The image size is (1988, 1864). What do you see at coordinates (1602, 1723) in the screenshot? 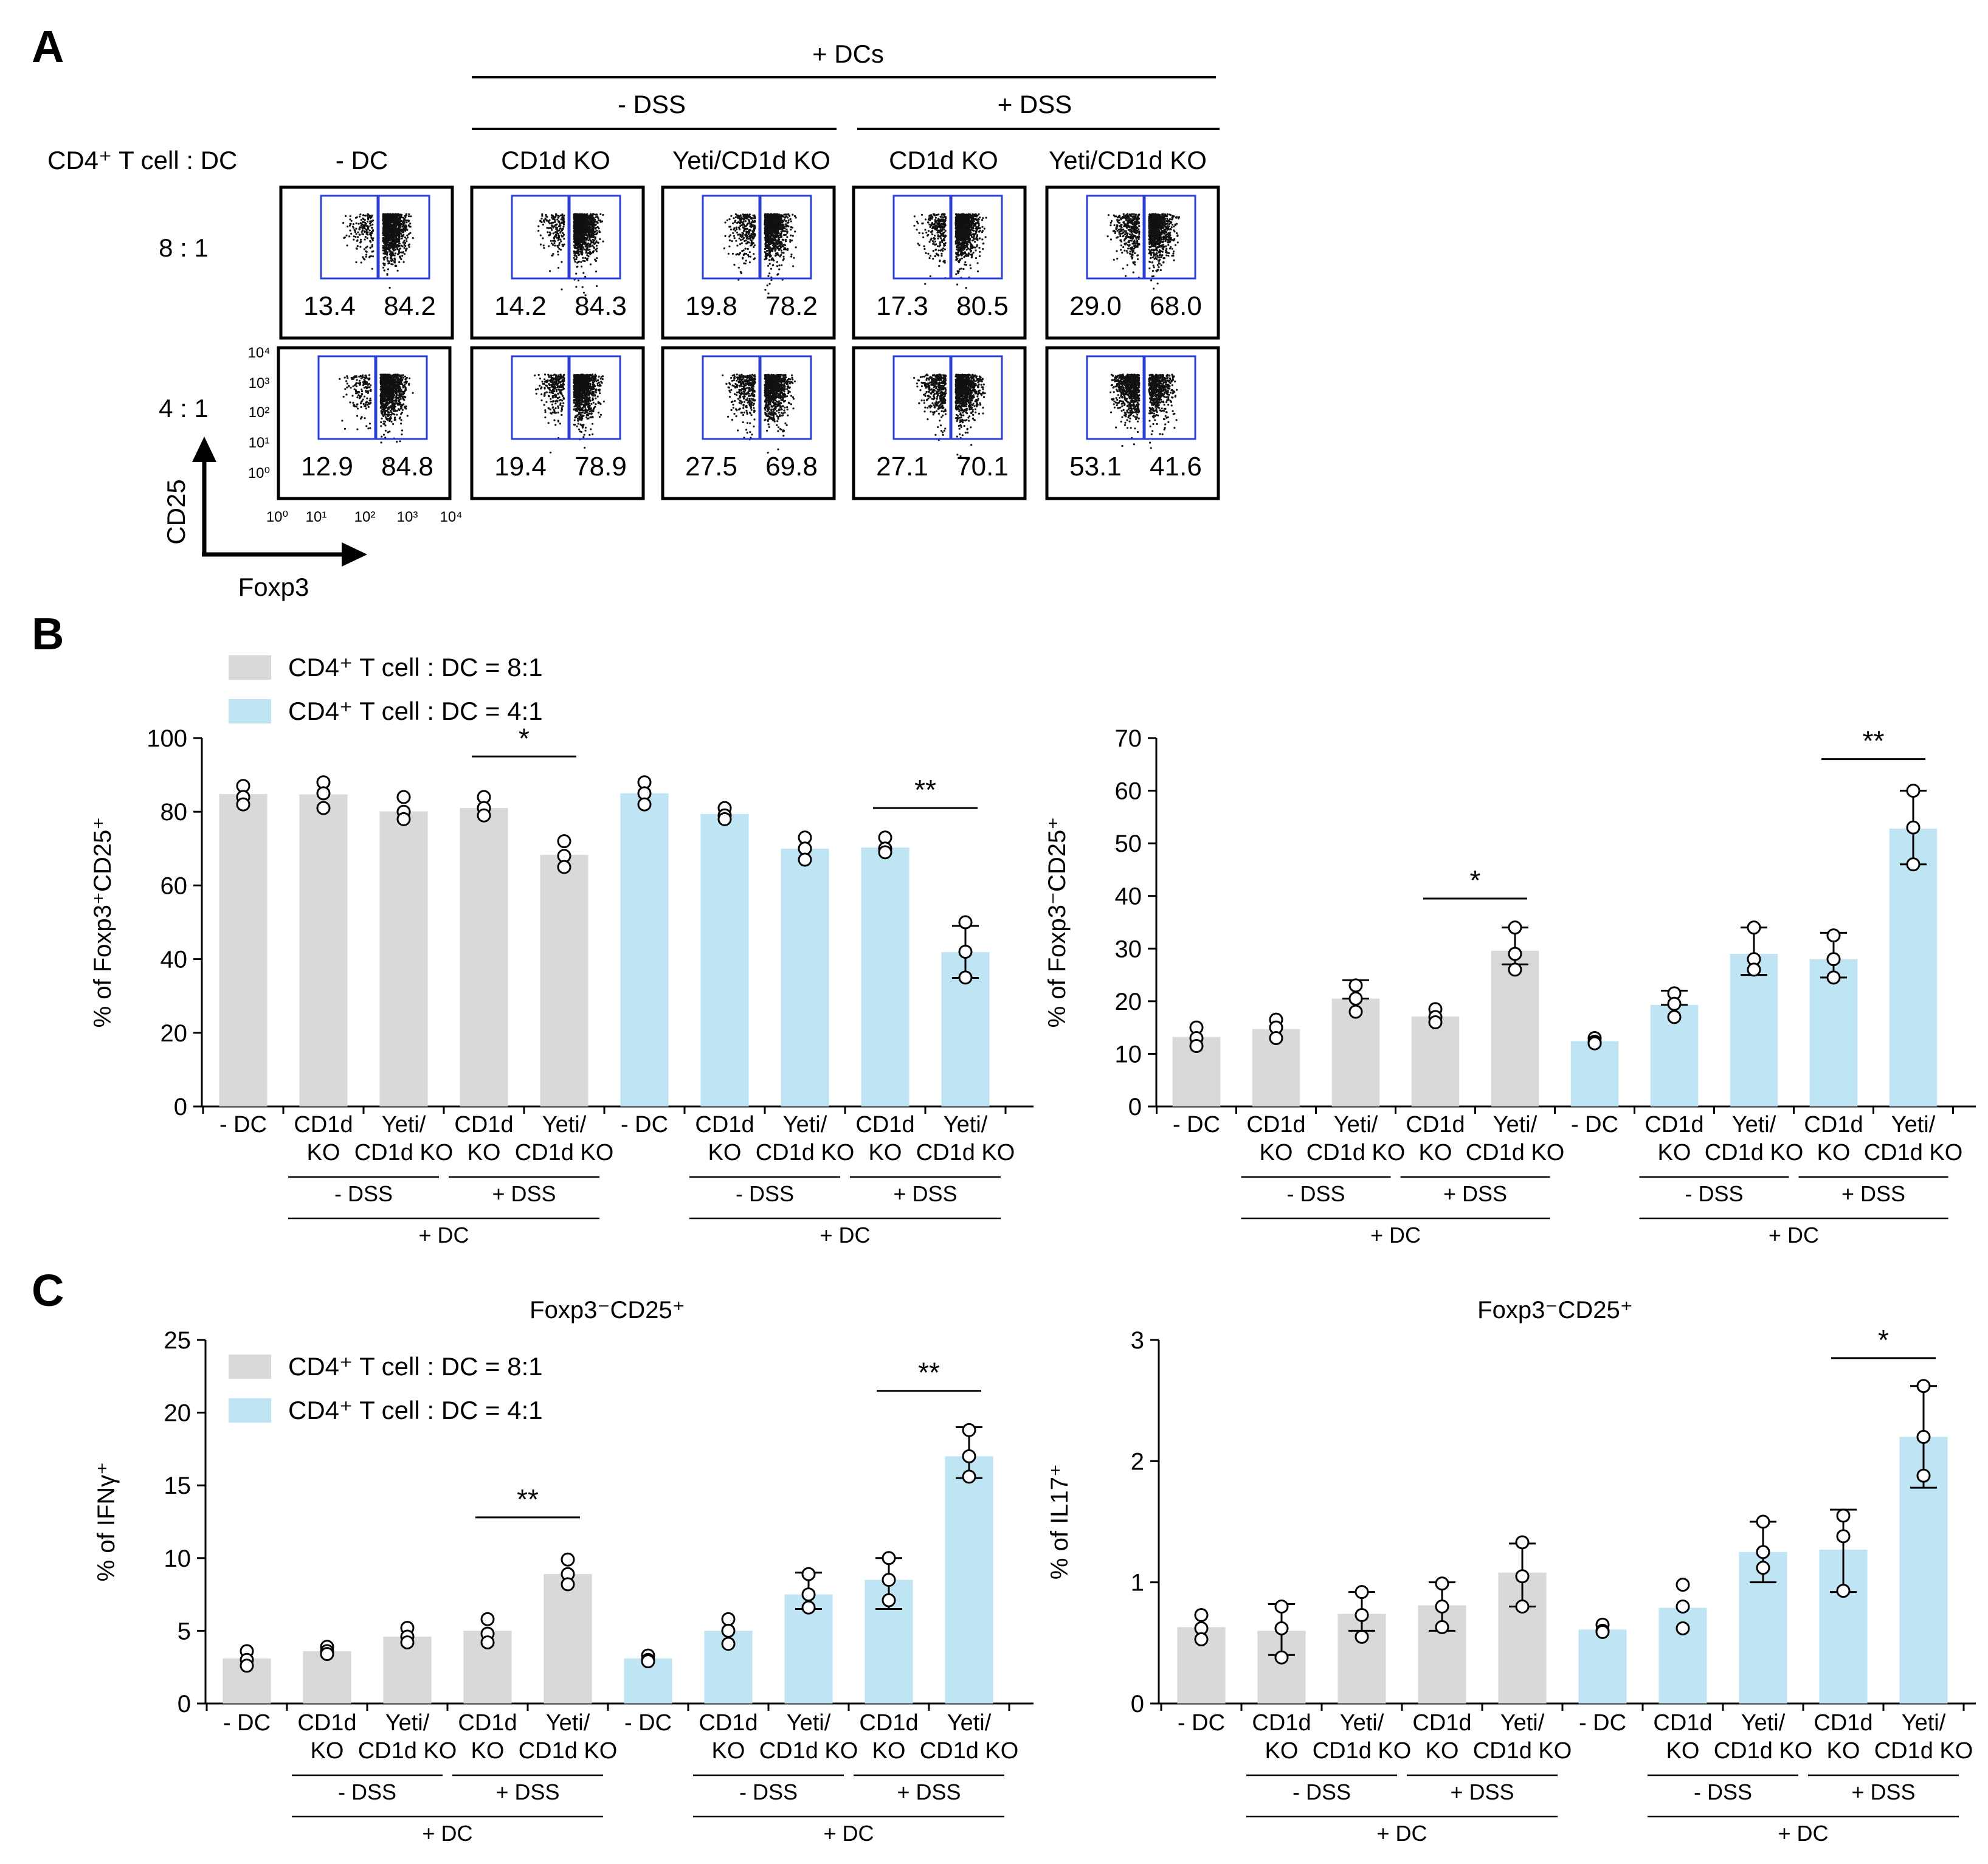
I see `category-label: - DC` at bounding box center [1602, 1723].